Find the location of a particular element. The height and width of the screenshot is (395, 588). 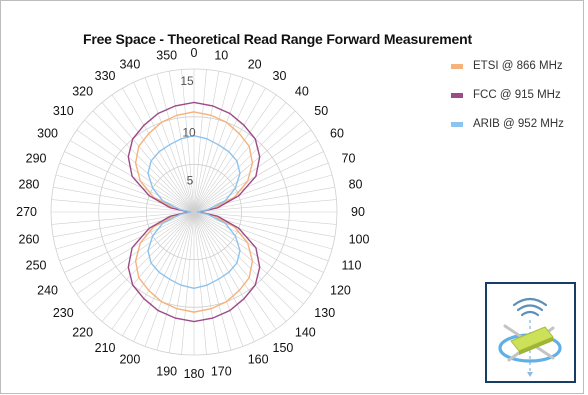

legend-item-arib: ARIB @ 952 MHz is located at coordinates (507, 124).